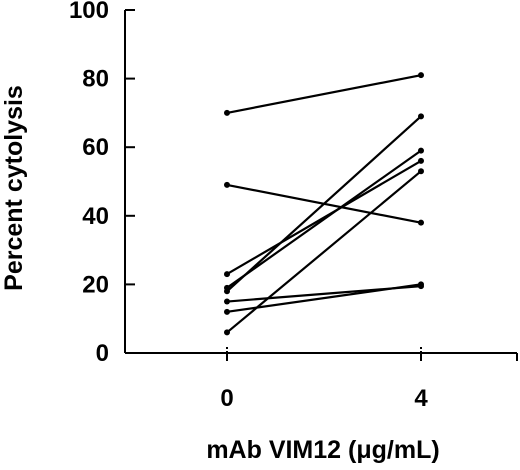 This screenshot has width=520, height=470. Describe the element at coordinates (322, 450) in the screenshot. I see `x-axis-title: mAb VIM12 (μg/mL)` at that location.